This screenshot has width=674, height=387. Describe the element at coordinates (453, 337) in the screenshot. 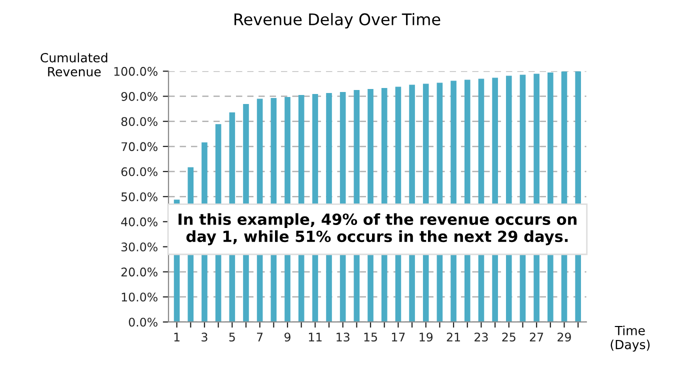

I see `x-tick-label: 21` at that location.